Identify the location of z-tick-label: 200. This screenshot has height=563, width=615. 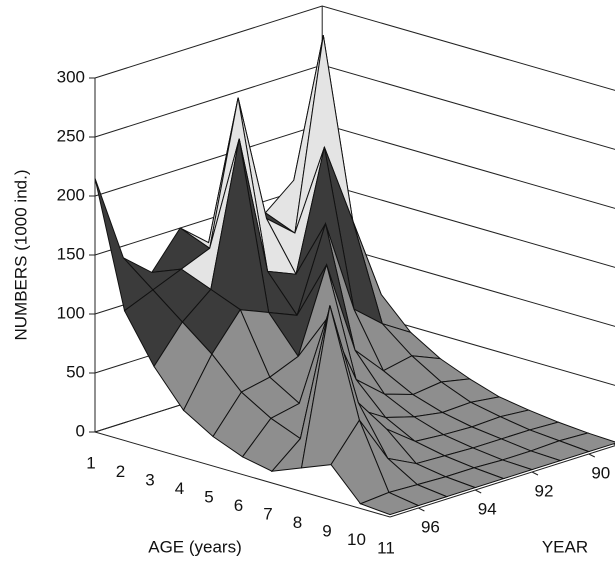
(71, 194).